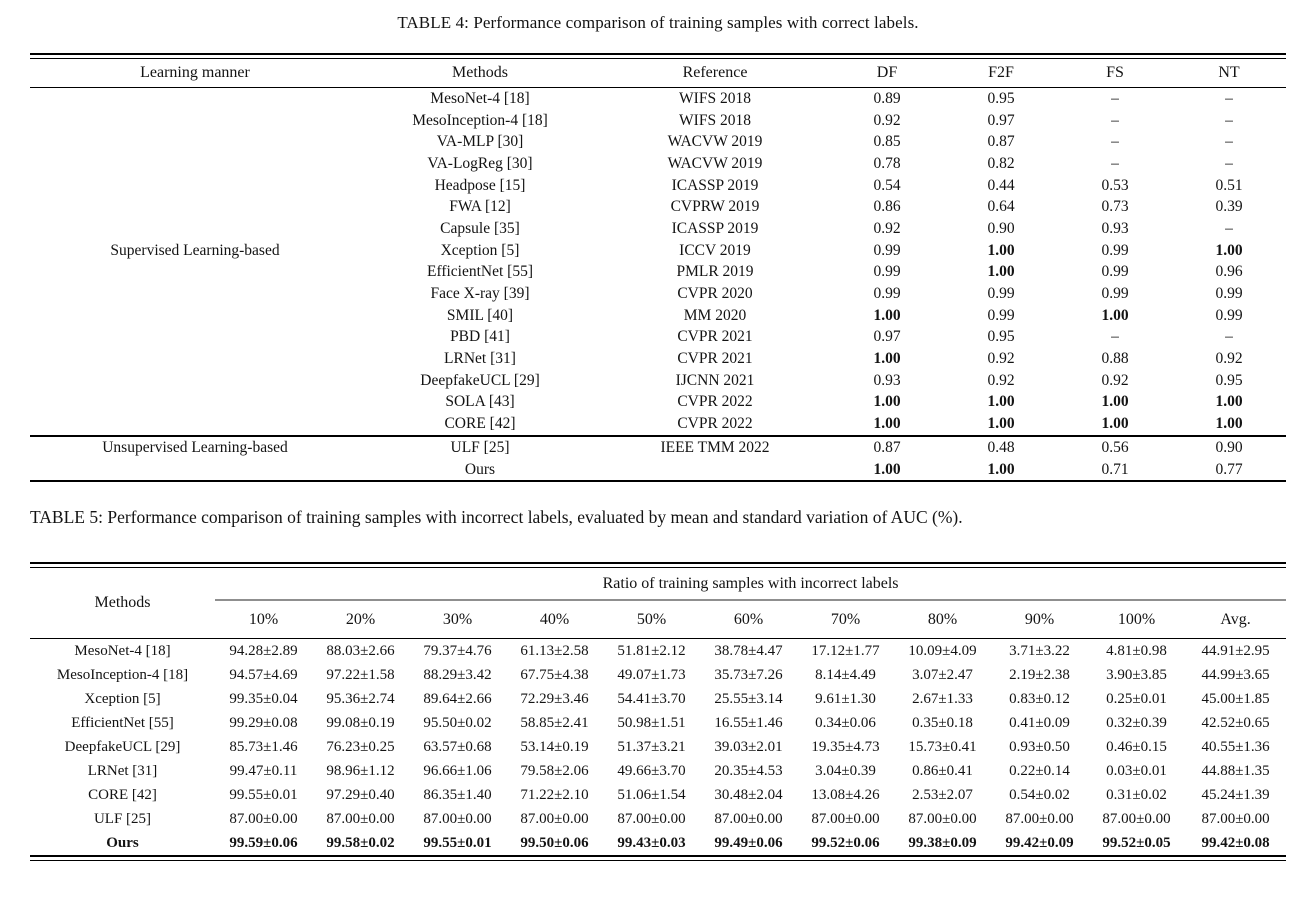 The height and width of the screenshot is (913, 1316). I want to click on value-cell: 17.12±1.77, so click(845, 650).